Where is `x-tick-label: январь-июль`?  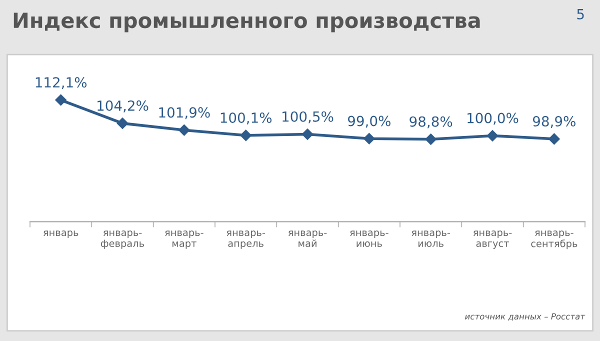
x-tick-label: январь-июль is located at coordinates (431, 239).